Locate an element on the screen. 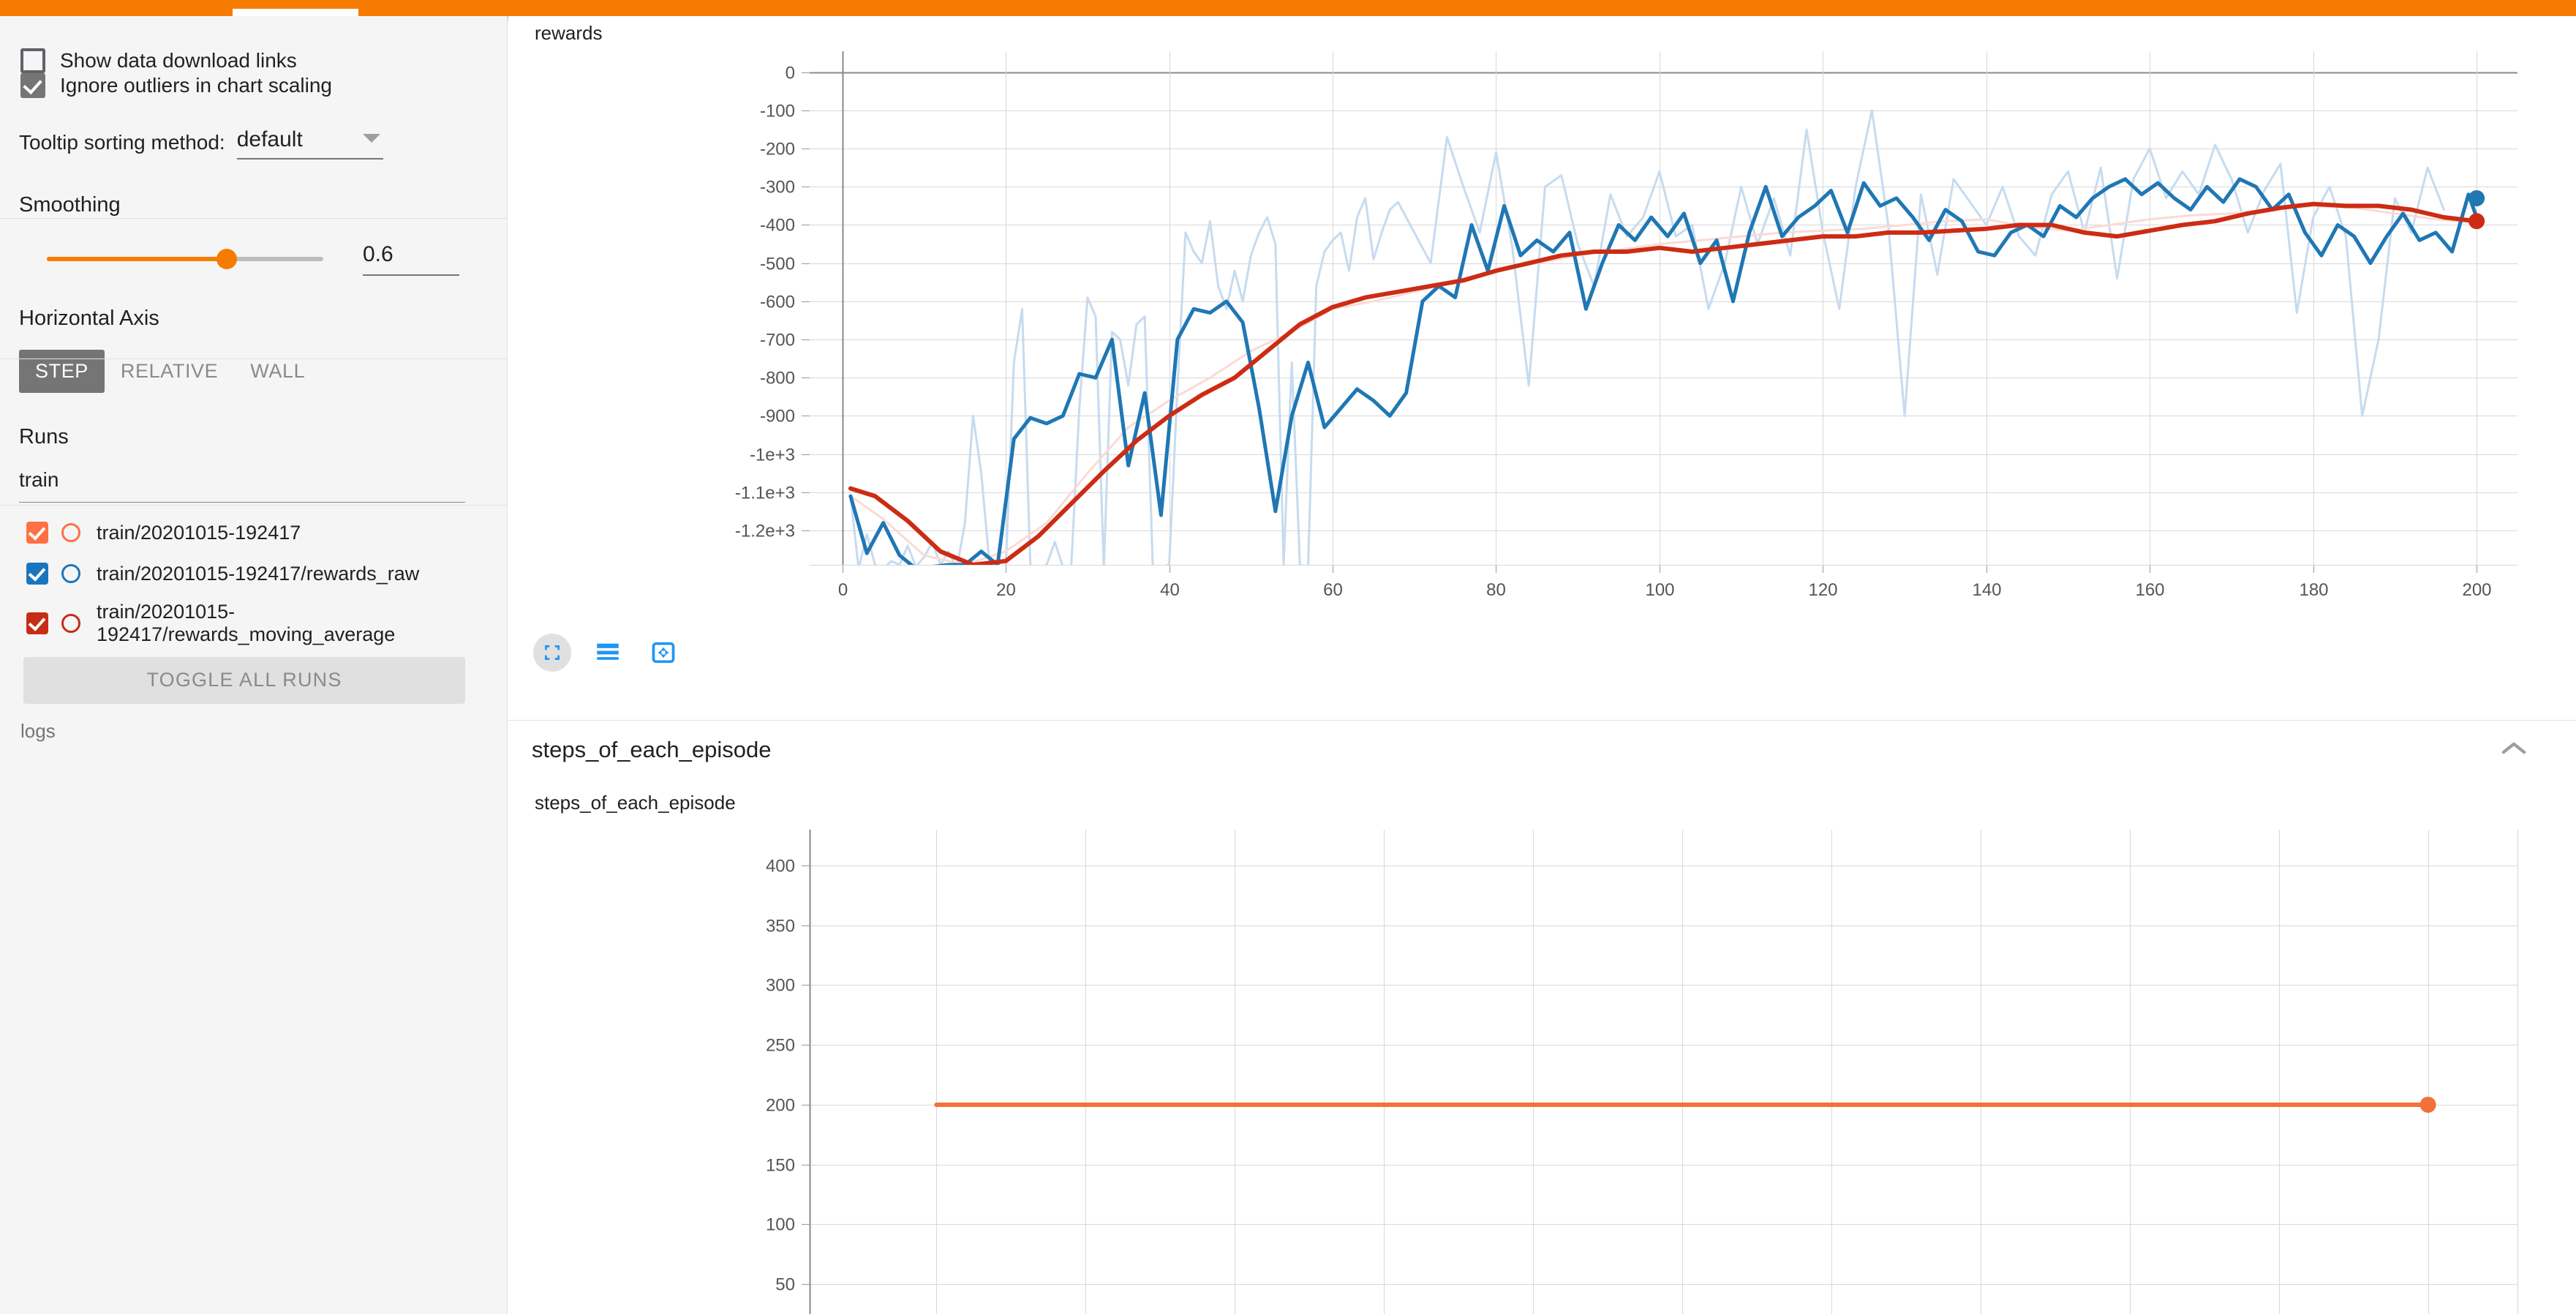 This screenshot has width=2576, height=1314. tooltip-sorting-value: default is located at coordinates (269, 139).